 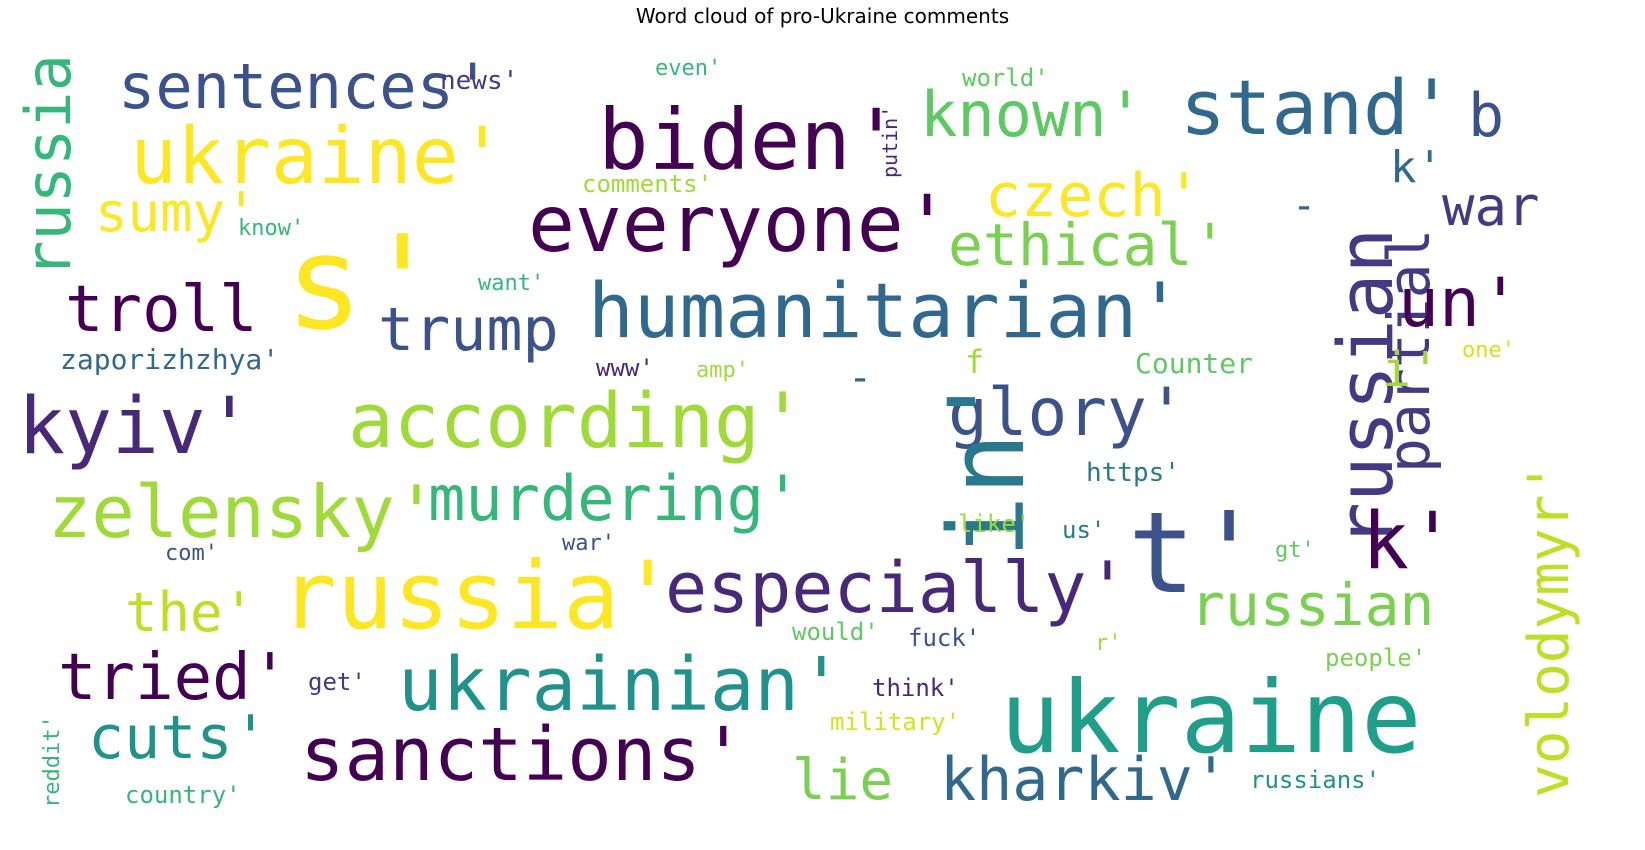 What do you see at coordinates (1315, 780) in the screenshot?
I see `cloud-word-russians: russians'` at bounding box center [1315, 780].